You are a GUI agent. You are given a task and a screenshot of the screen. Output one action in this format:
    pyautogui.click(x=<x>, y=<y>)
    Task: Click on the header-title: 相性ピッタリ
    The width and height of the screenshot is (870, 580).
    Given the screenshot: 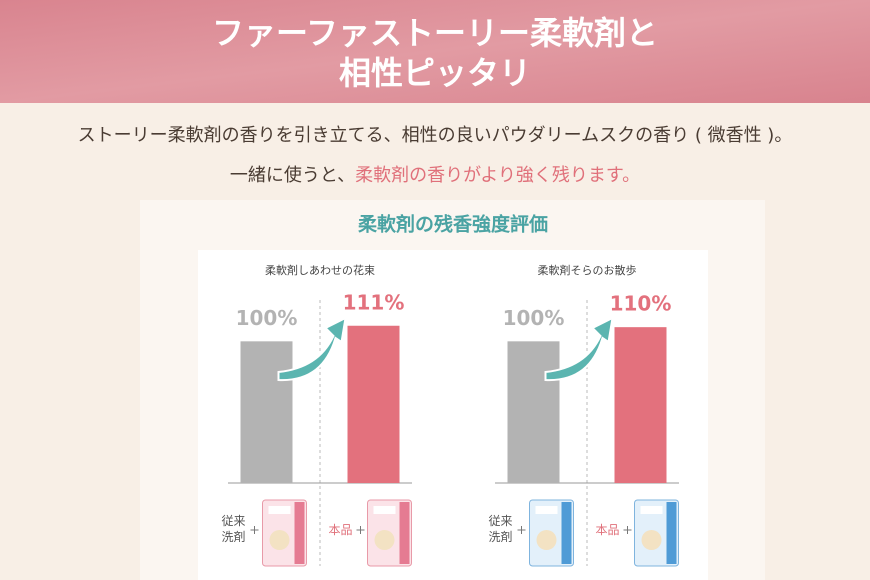 What is the action you would take?
    pyautogui.click(x=435, y=73)
    